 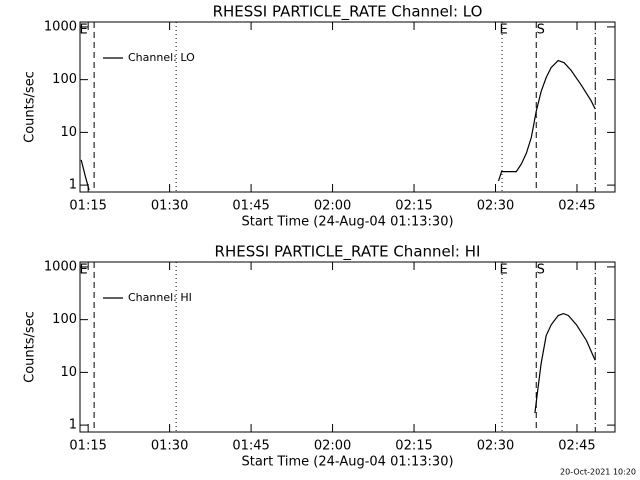 What do you see at coordinates (348, 252) in the screenshot?
I see `chart-title: RHESSI PARTICLE_RATE Channel: HI` at bounding box center [348, 252].